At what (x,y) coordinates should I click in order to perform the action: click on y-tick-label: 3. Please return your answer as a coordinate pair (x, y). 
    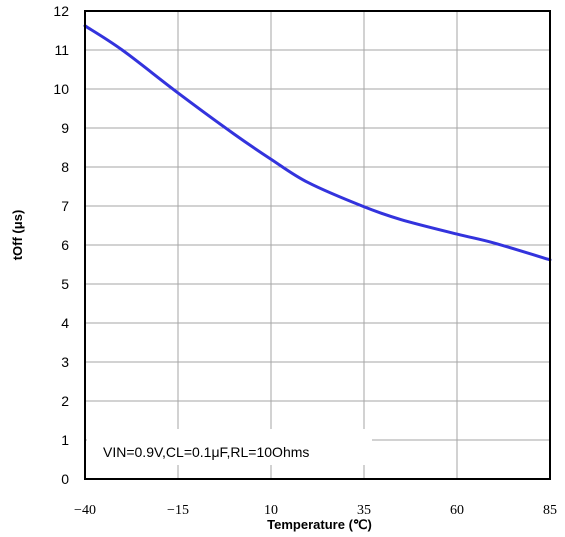
    Looking at the image, I should click on (65, 362).